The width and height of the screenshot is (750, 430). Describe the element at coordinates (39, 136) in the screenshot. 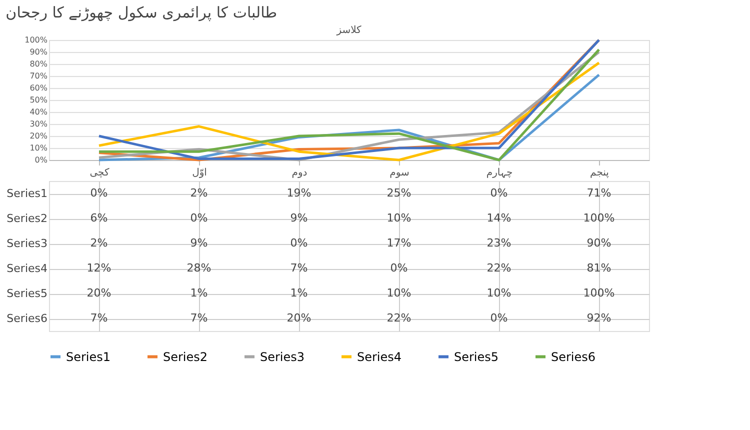

I see `y-tick-label: 20%` at that location.